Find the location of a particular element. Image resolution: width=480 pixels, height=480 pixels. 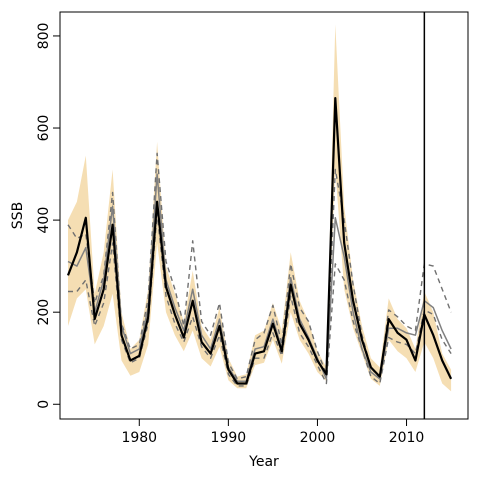

y-axis-title: SSB is located at coordinates (18, 215).